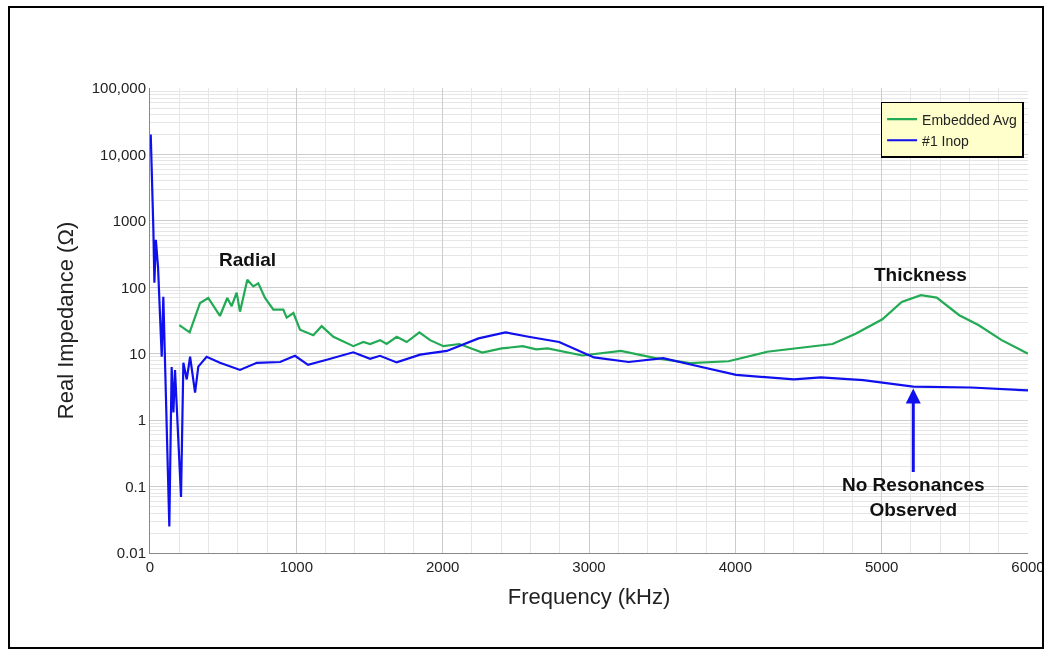  What do you see at coordinates (135, 486) in the screenshot?
I see `y-tick-label: 0.1` at bounding box center [135, 486].